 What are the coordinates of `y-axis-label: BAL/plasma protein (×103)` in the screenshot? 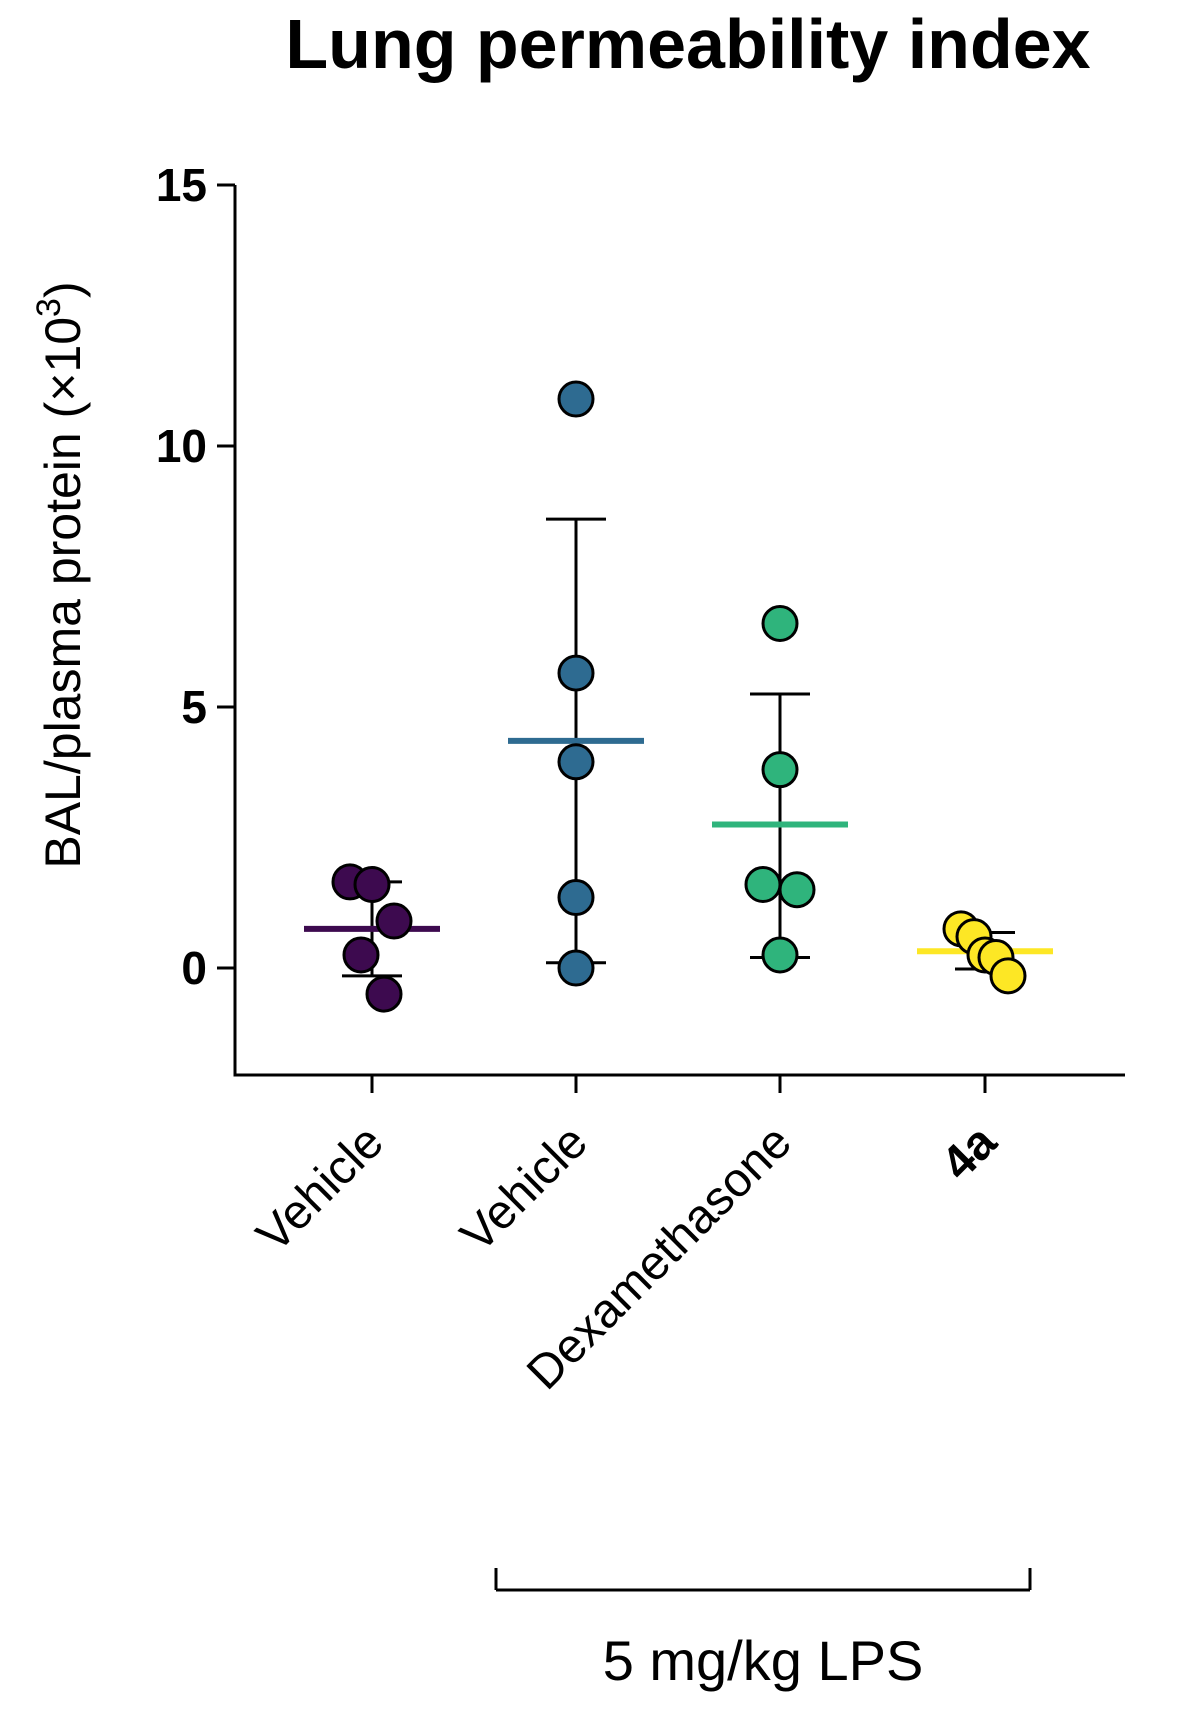 It's located at (60, 574).